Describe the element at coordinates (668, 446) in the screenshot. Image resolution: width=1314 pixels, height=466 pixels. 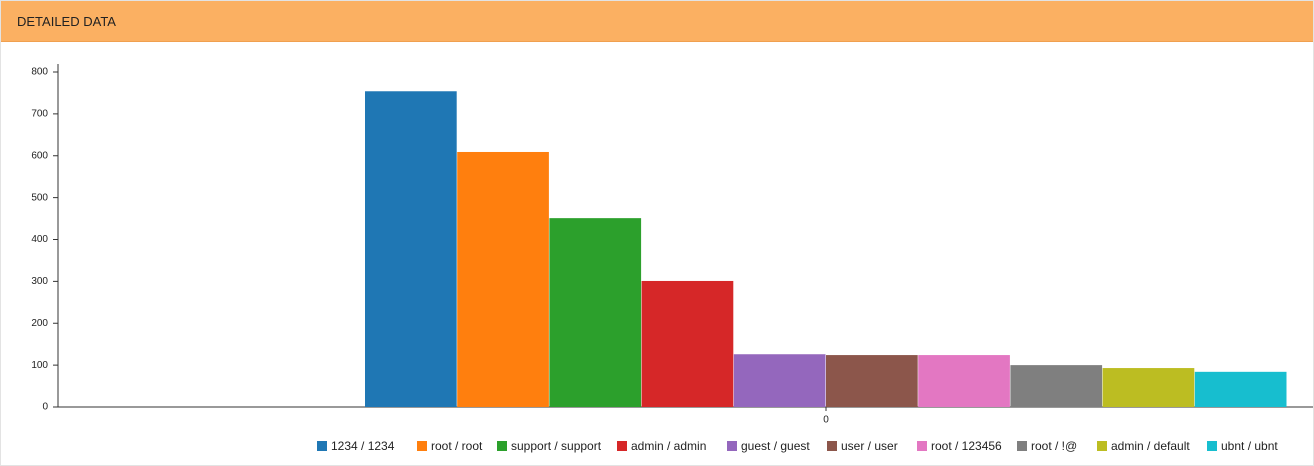
I see `legend-label: admin / admin` at that location.